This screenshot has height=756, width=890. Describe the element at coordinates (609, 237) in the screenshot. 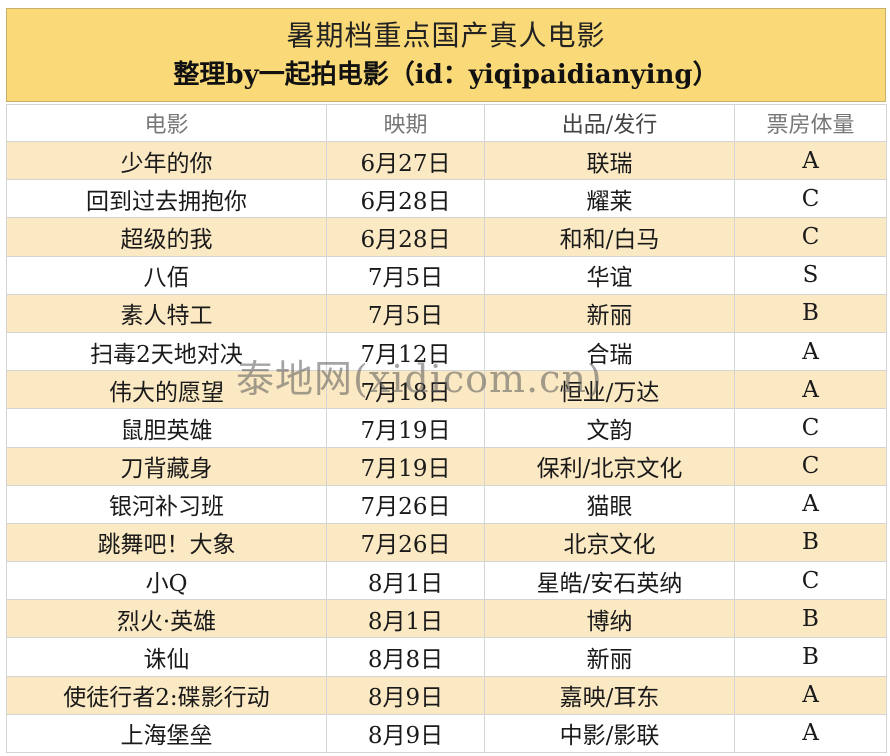

I see `cell-studio: 和和/白马` at that location.